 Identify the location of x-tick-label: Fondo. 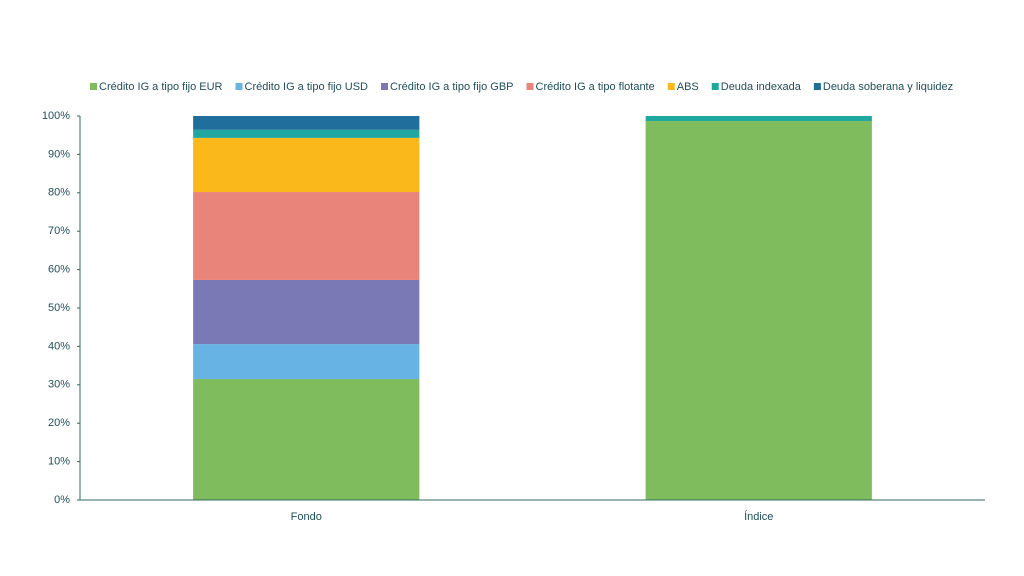
(306, 517).